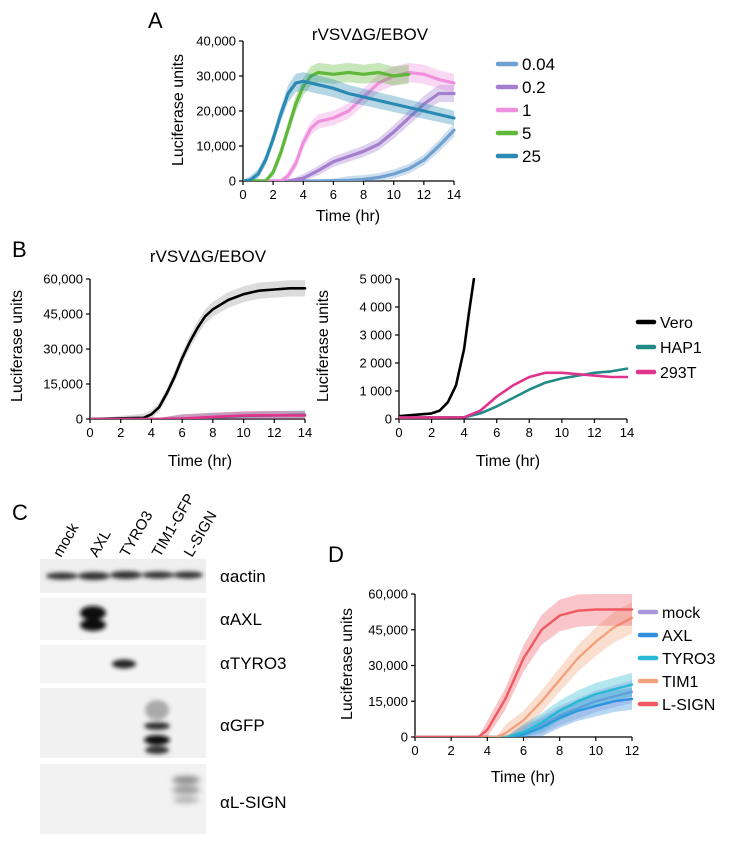  Describe the element at coordinates (375, 391) in the screenshot. I see `chart-b-right-y-tick-label: 1 000` at that location.